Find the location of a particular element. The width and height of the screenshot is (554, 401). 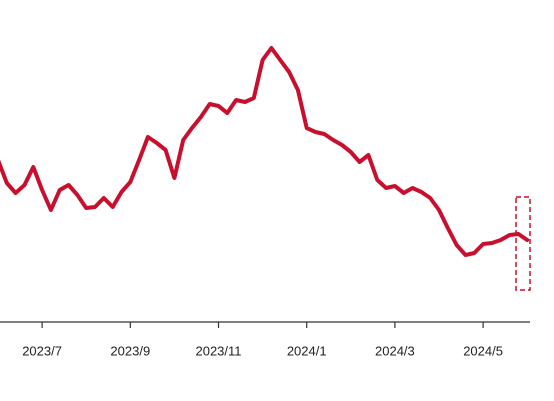

highlight-box is located at coordinates (523, 243).